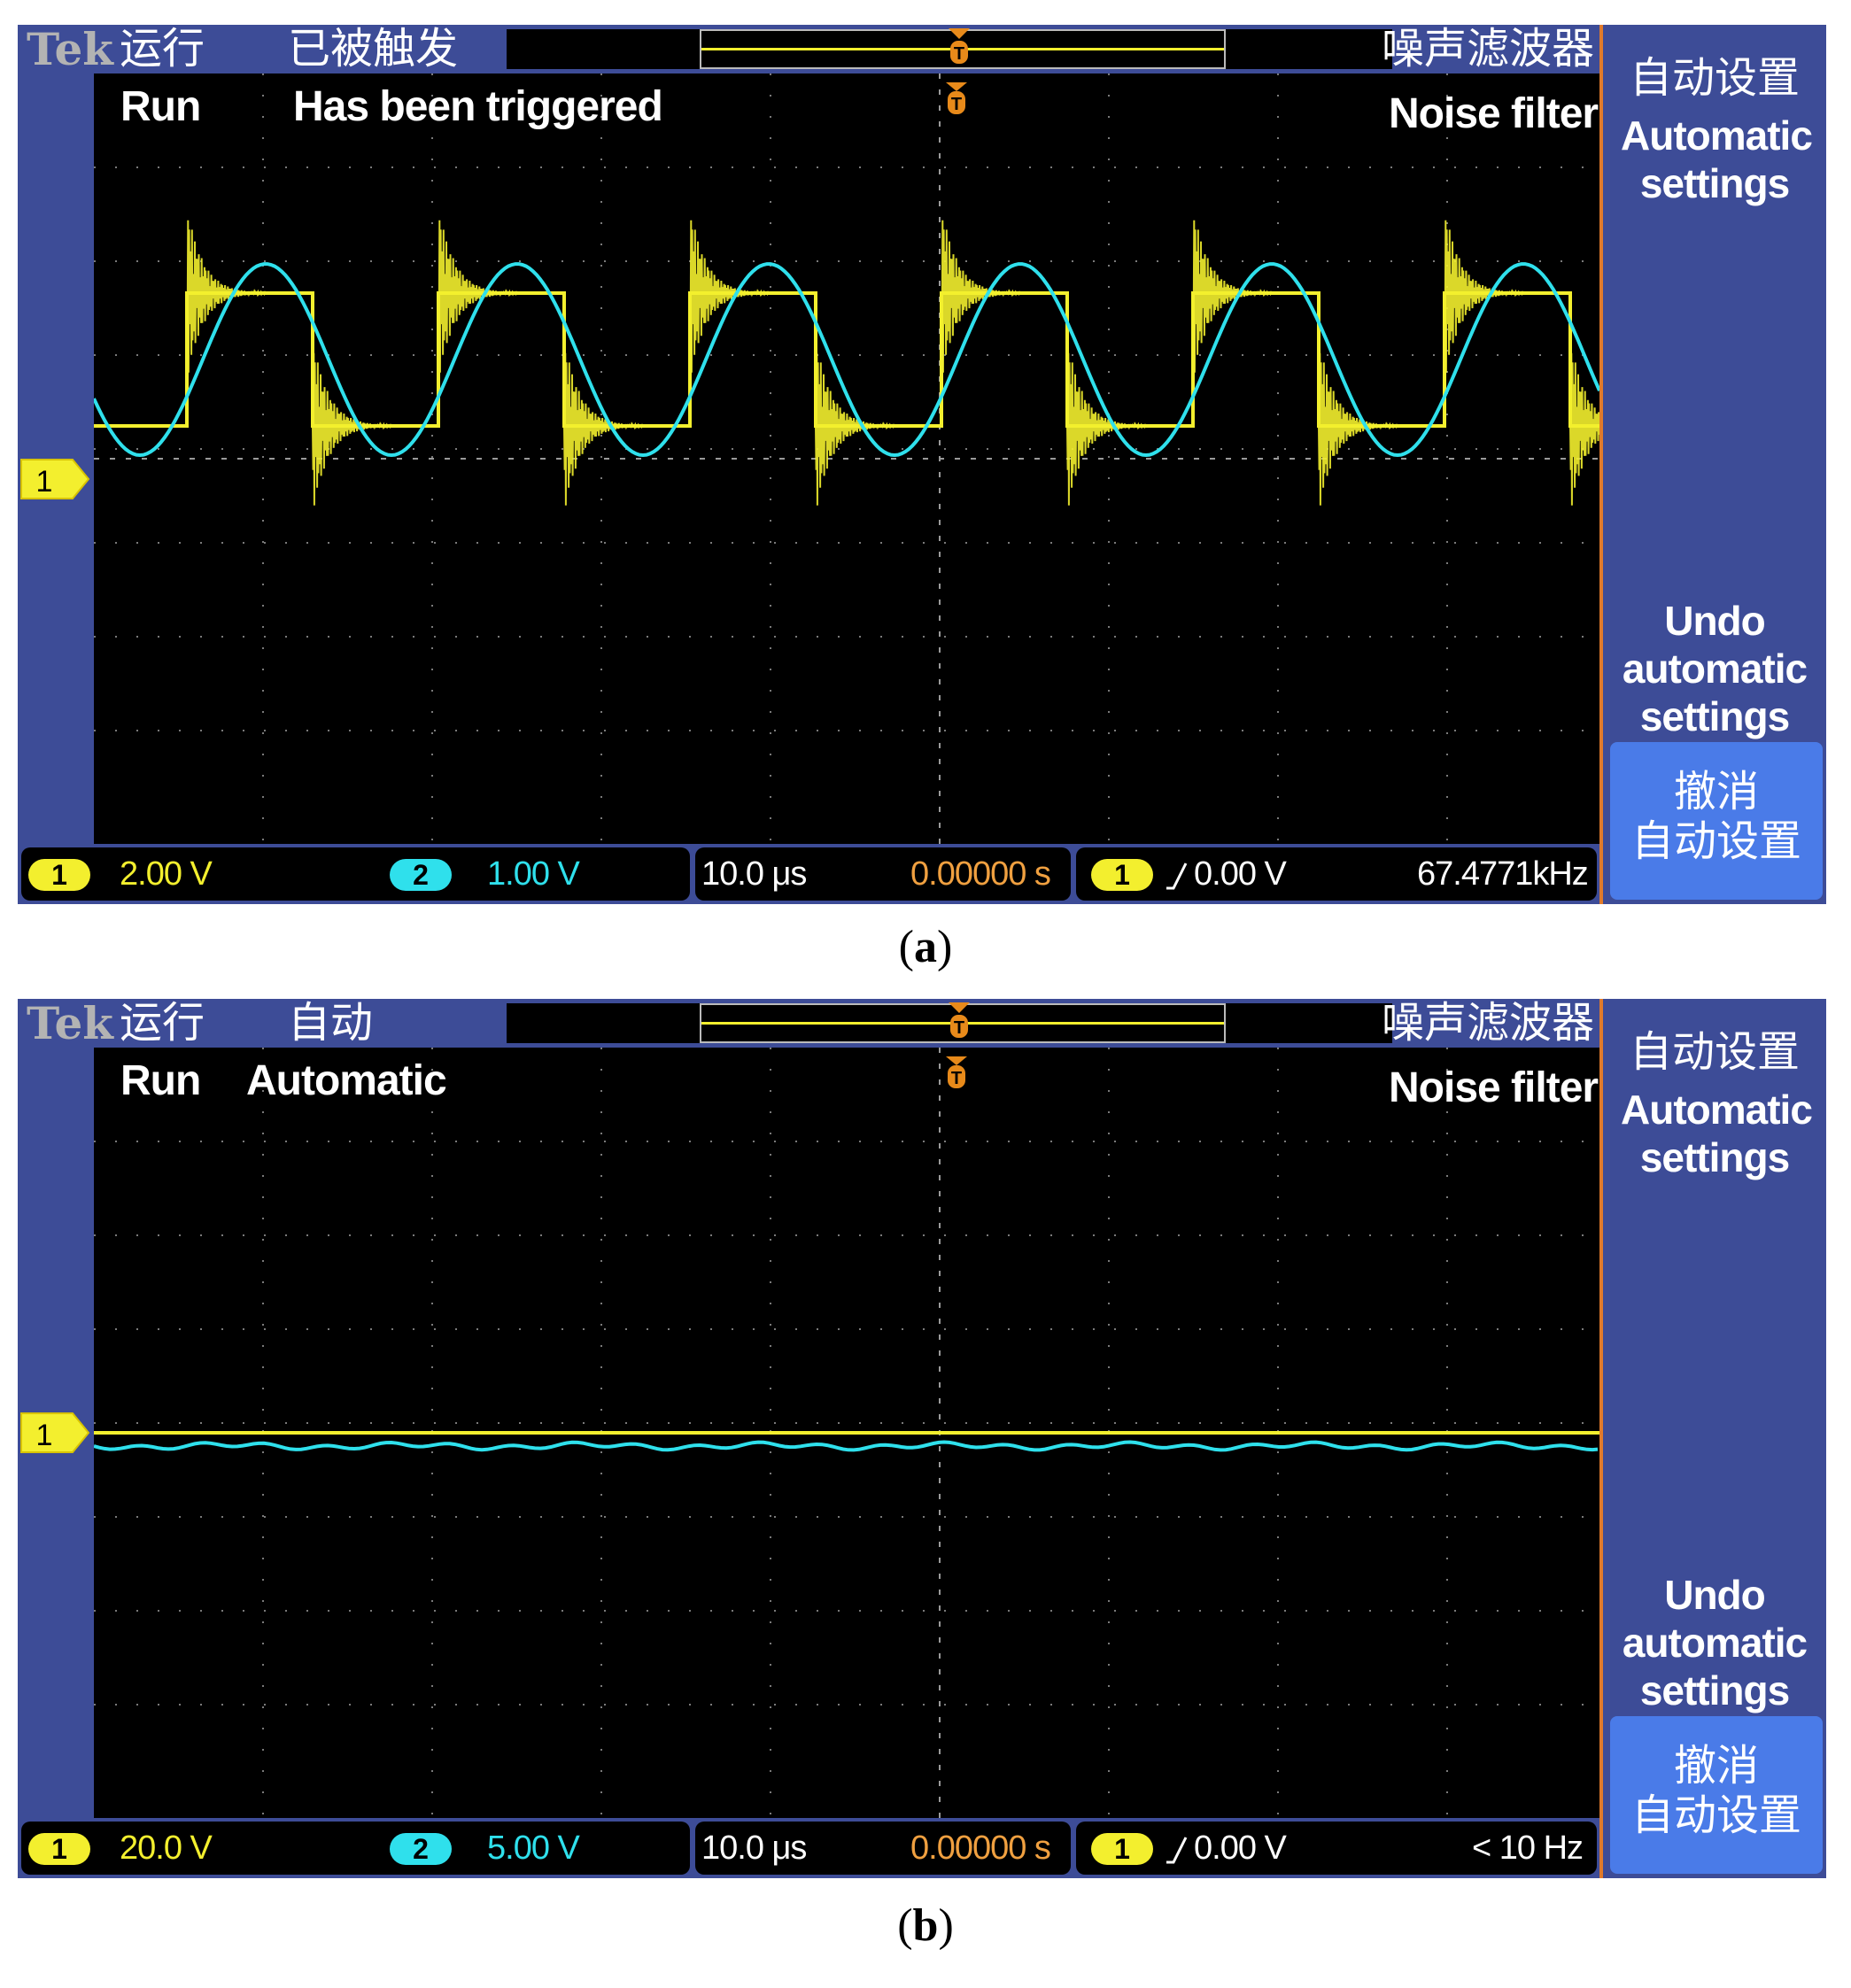  Describe the element at coordinates (808, 49) in the screenshot. I see `top-status-bar: Tek 运行 已被触发 T 噪声滤波器` at that location.